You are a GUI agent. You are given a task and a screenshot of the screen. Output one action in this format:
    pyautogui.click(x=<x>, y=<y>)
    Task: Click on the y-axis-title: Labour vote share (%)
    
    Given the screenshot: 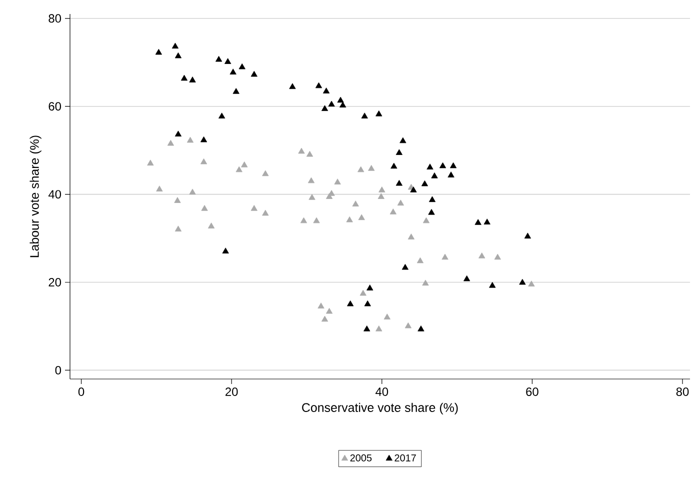 What is the action you would take?
    pyautogui.click(x=36, y=197)
    